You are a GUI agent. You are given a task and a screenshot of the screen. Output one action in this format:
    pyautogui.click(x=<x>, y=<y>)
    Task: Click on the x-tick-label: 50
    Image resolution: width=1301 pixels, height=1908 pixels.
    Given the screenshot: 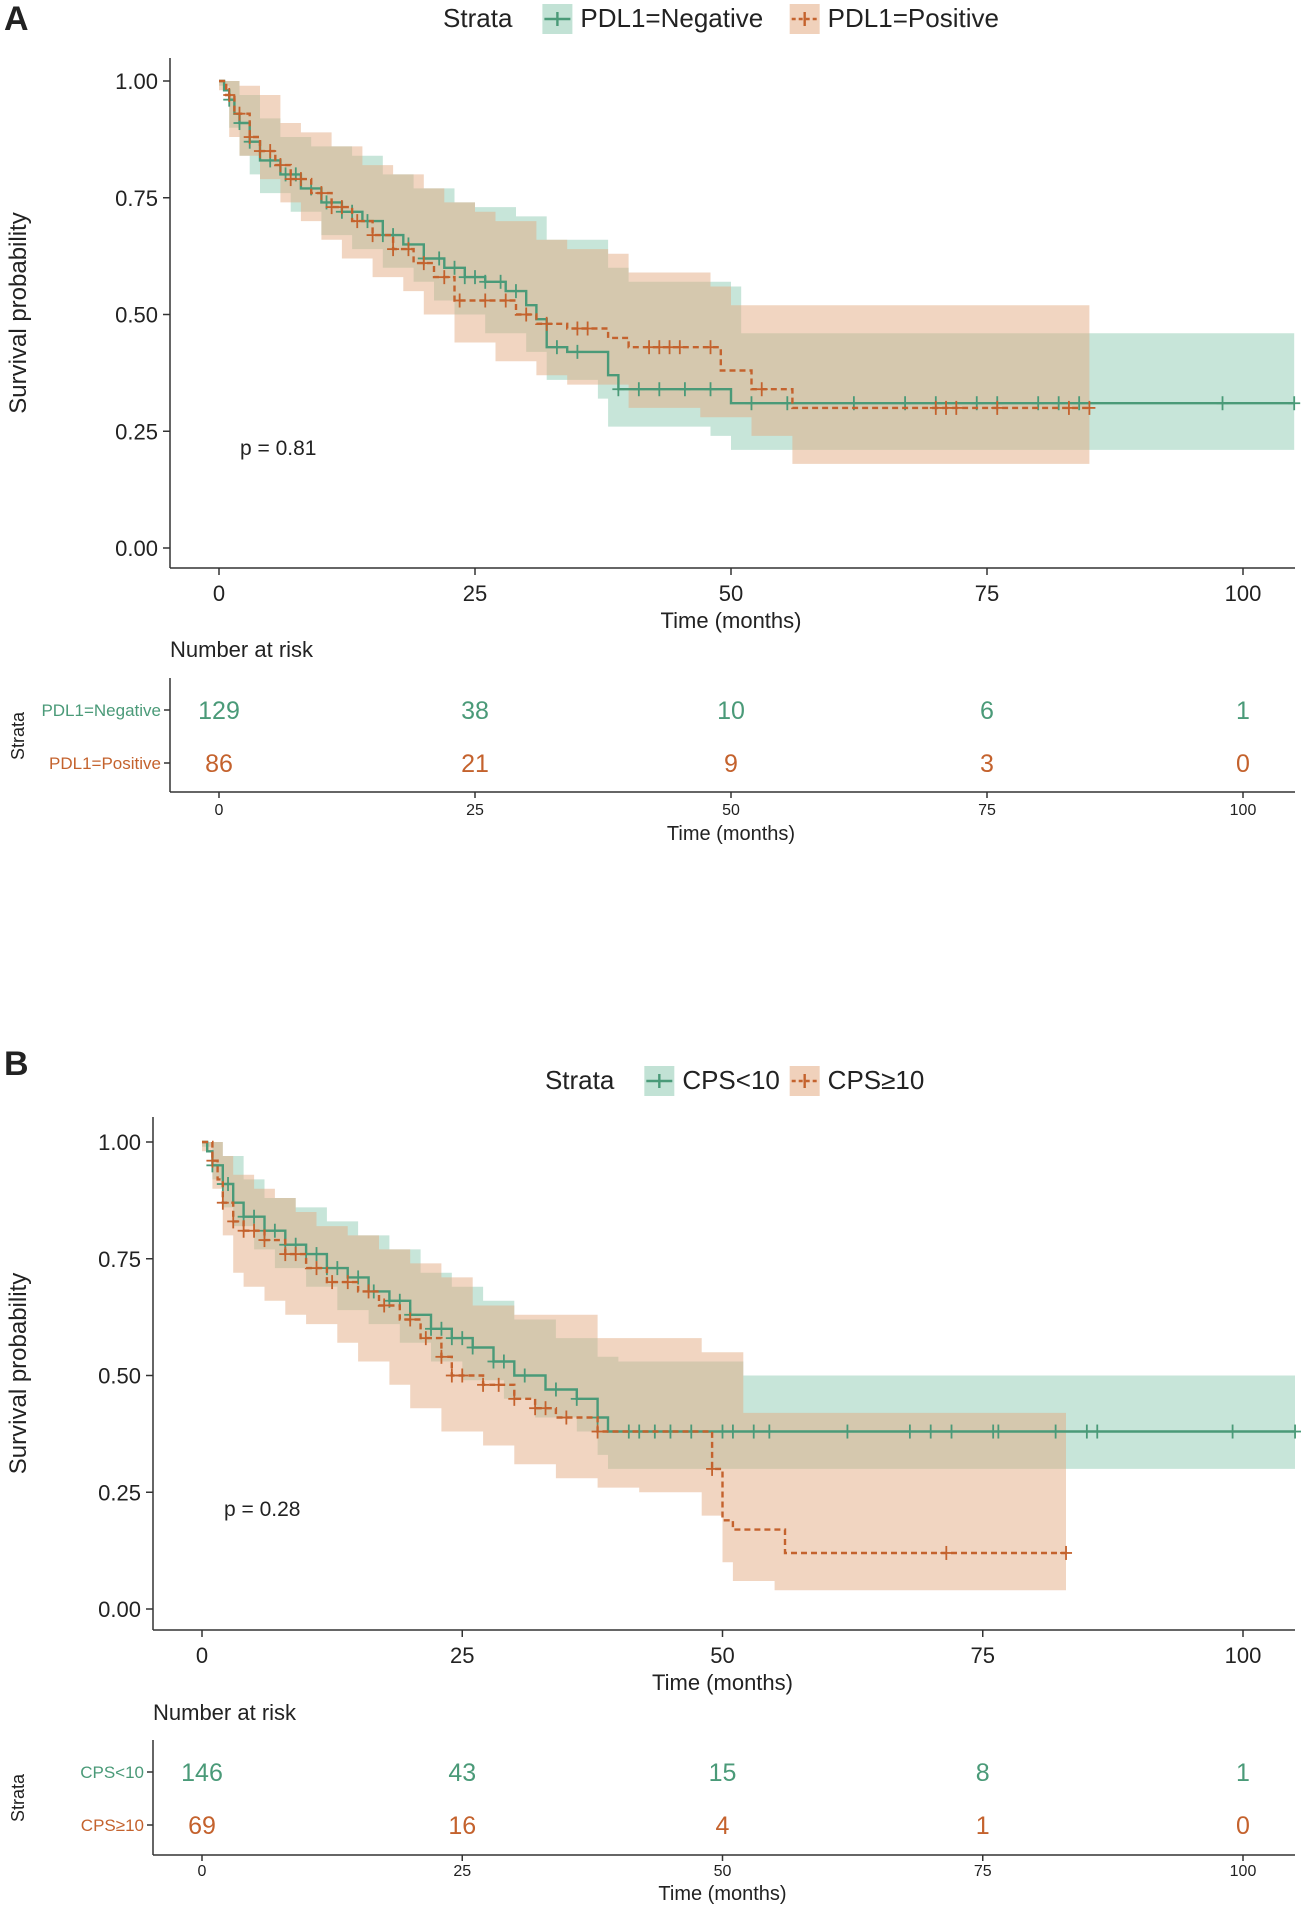 What is the action you would take?
    pyautogui.click(x=731, y=593)
    